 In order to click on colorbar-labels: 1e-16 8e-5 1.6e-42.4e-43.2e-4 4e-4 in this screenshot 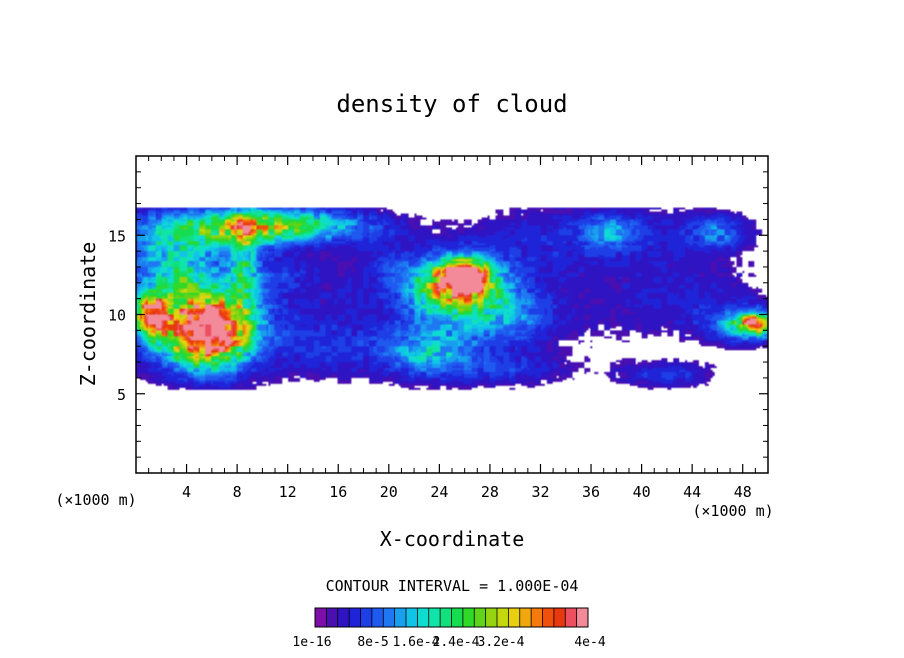, I will do `click(448, 642)`.